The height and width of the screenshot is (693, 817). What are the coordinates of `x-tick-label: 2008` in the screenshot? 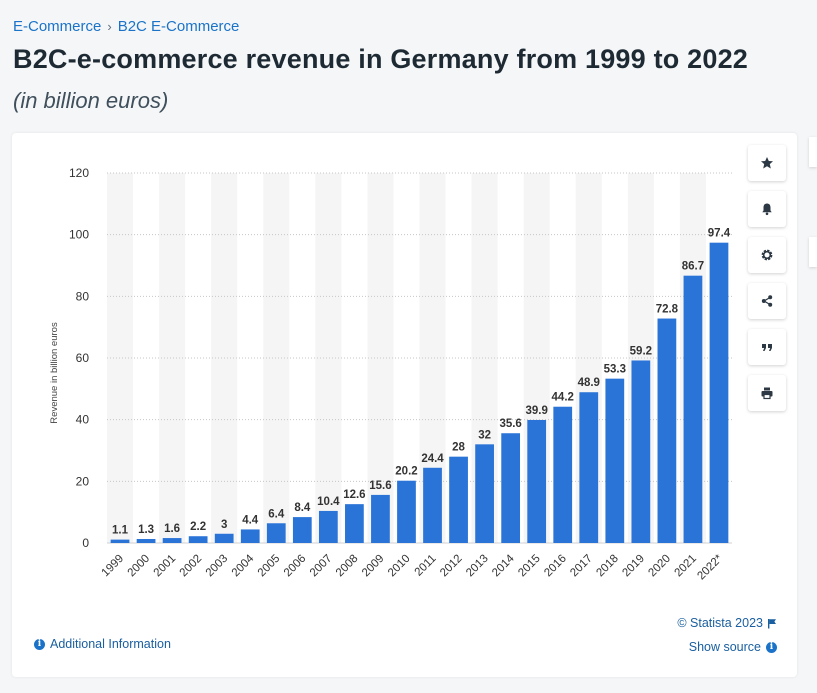 It's located at (347, 566).